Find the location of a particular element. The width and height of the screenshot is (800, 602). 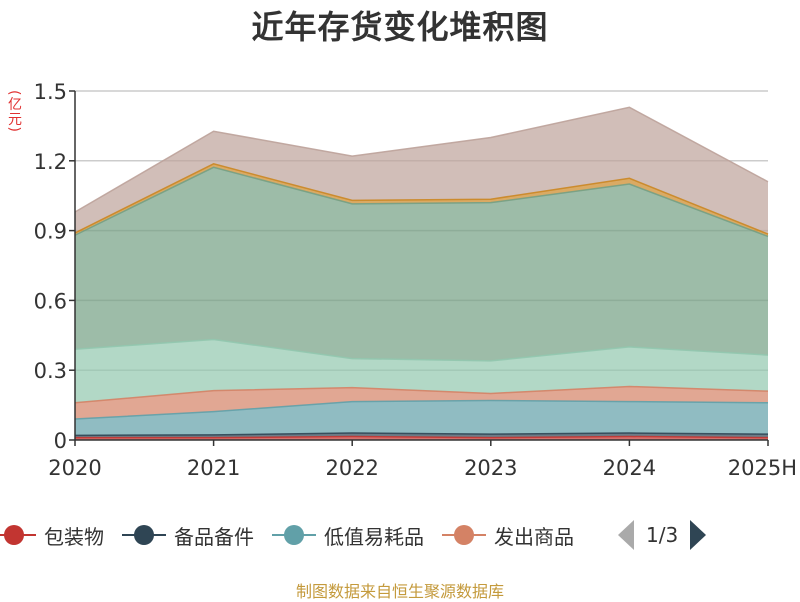

y-tick-label: 1.5 is located at coordinates (50, 92).